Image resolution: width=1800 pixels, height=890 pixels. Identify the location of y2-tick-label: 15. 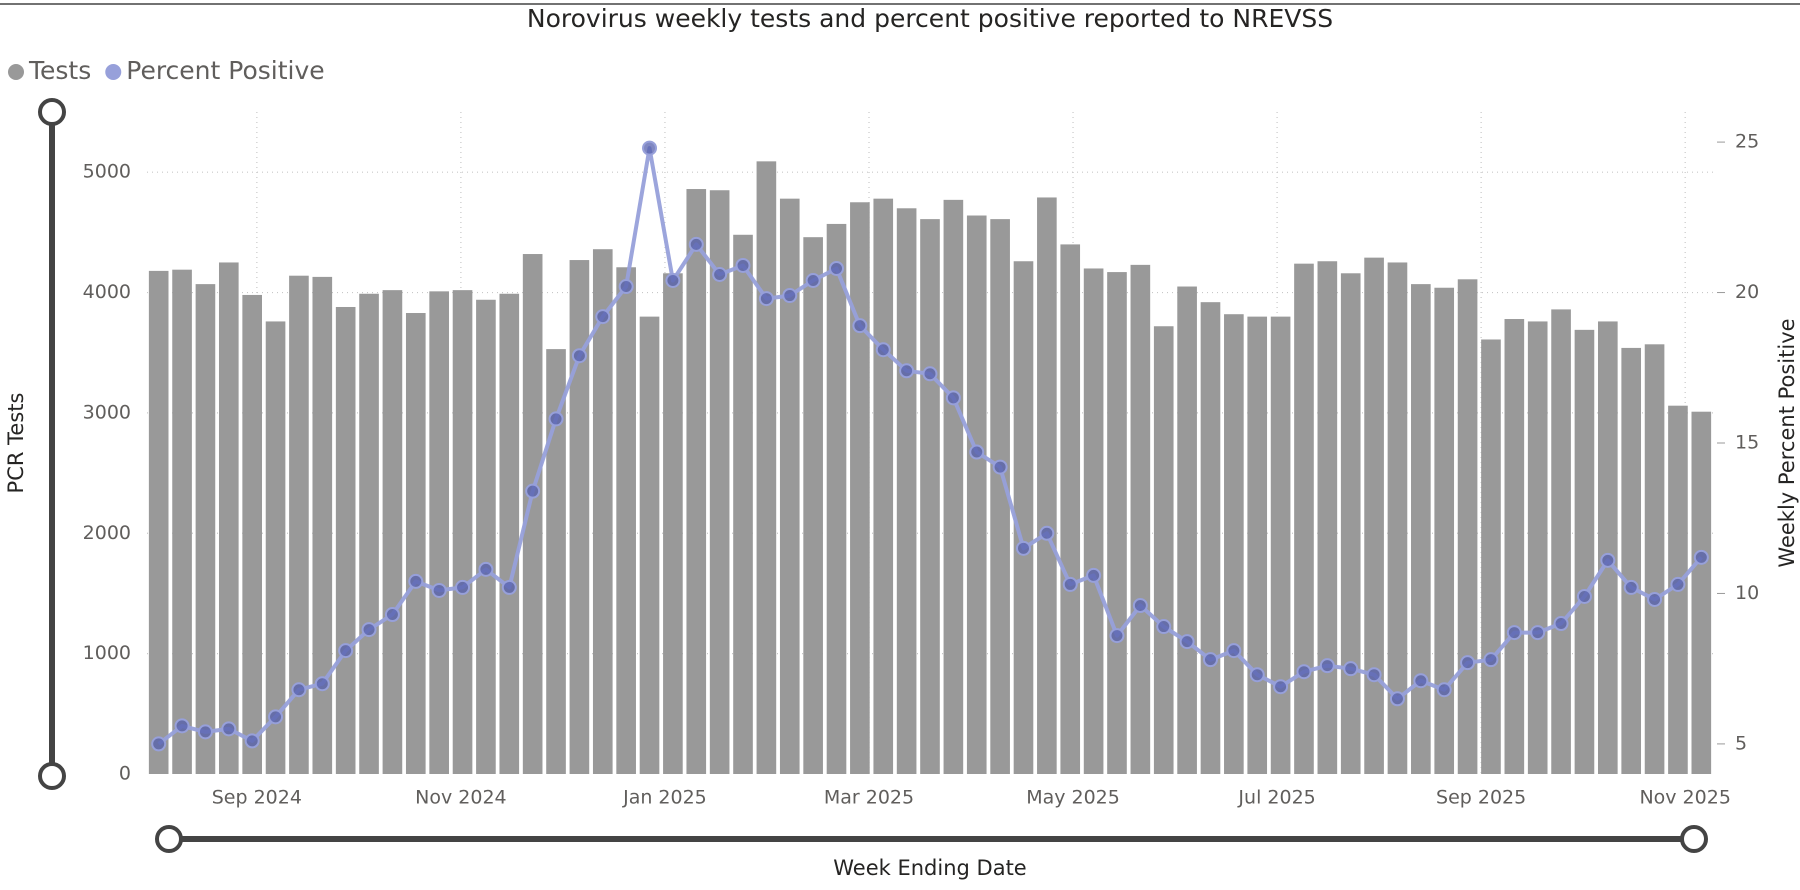
(1747, 443).